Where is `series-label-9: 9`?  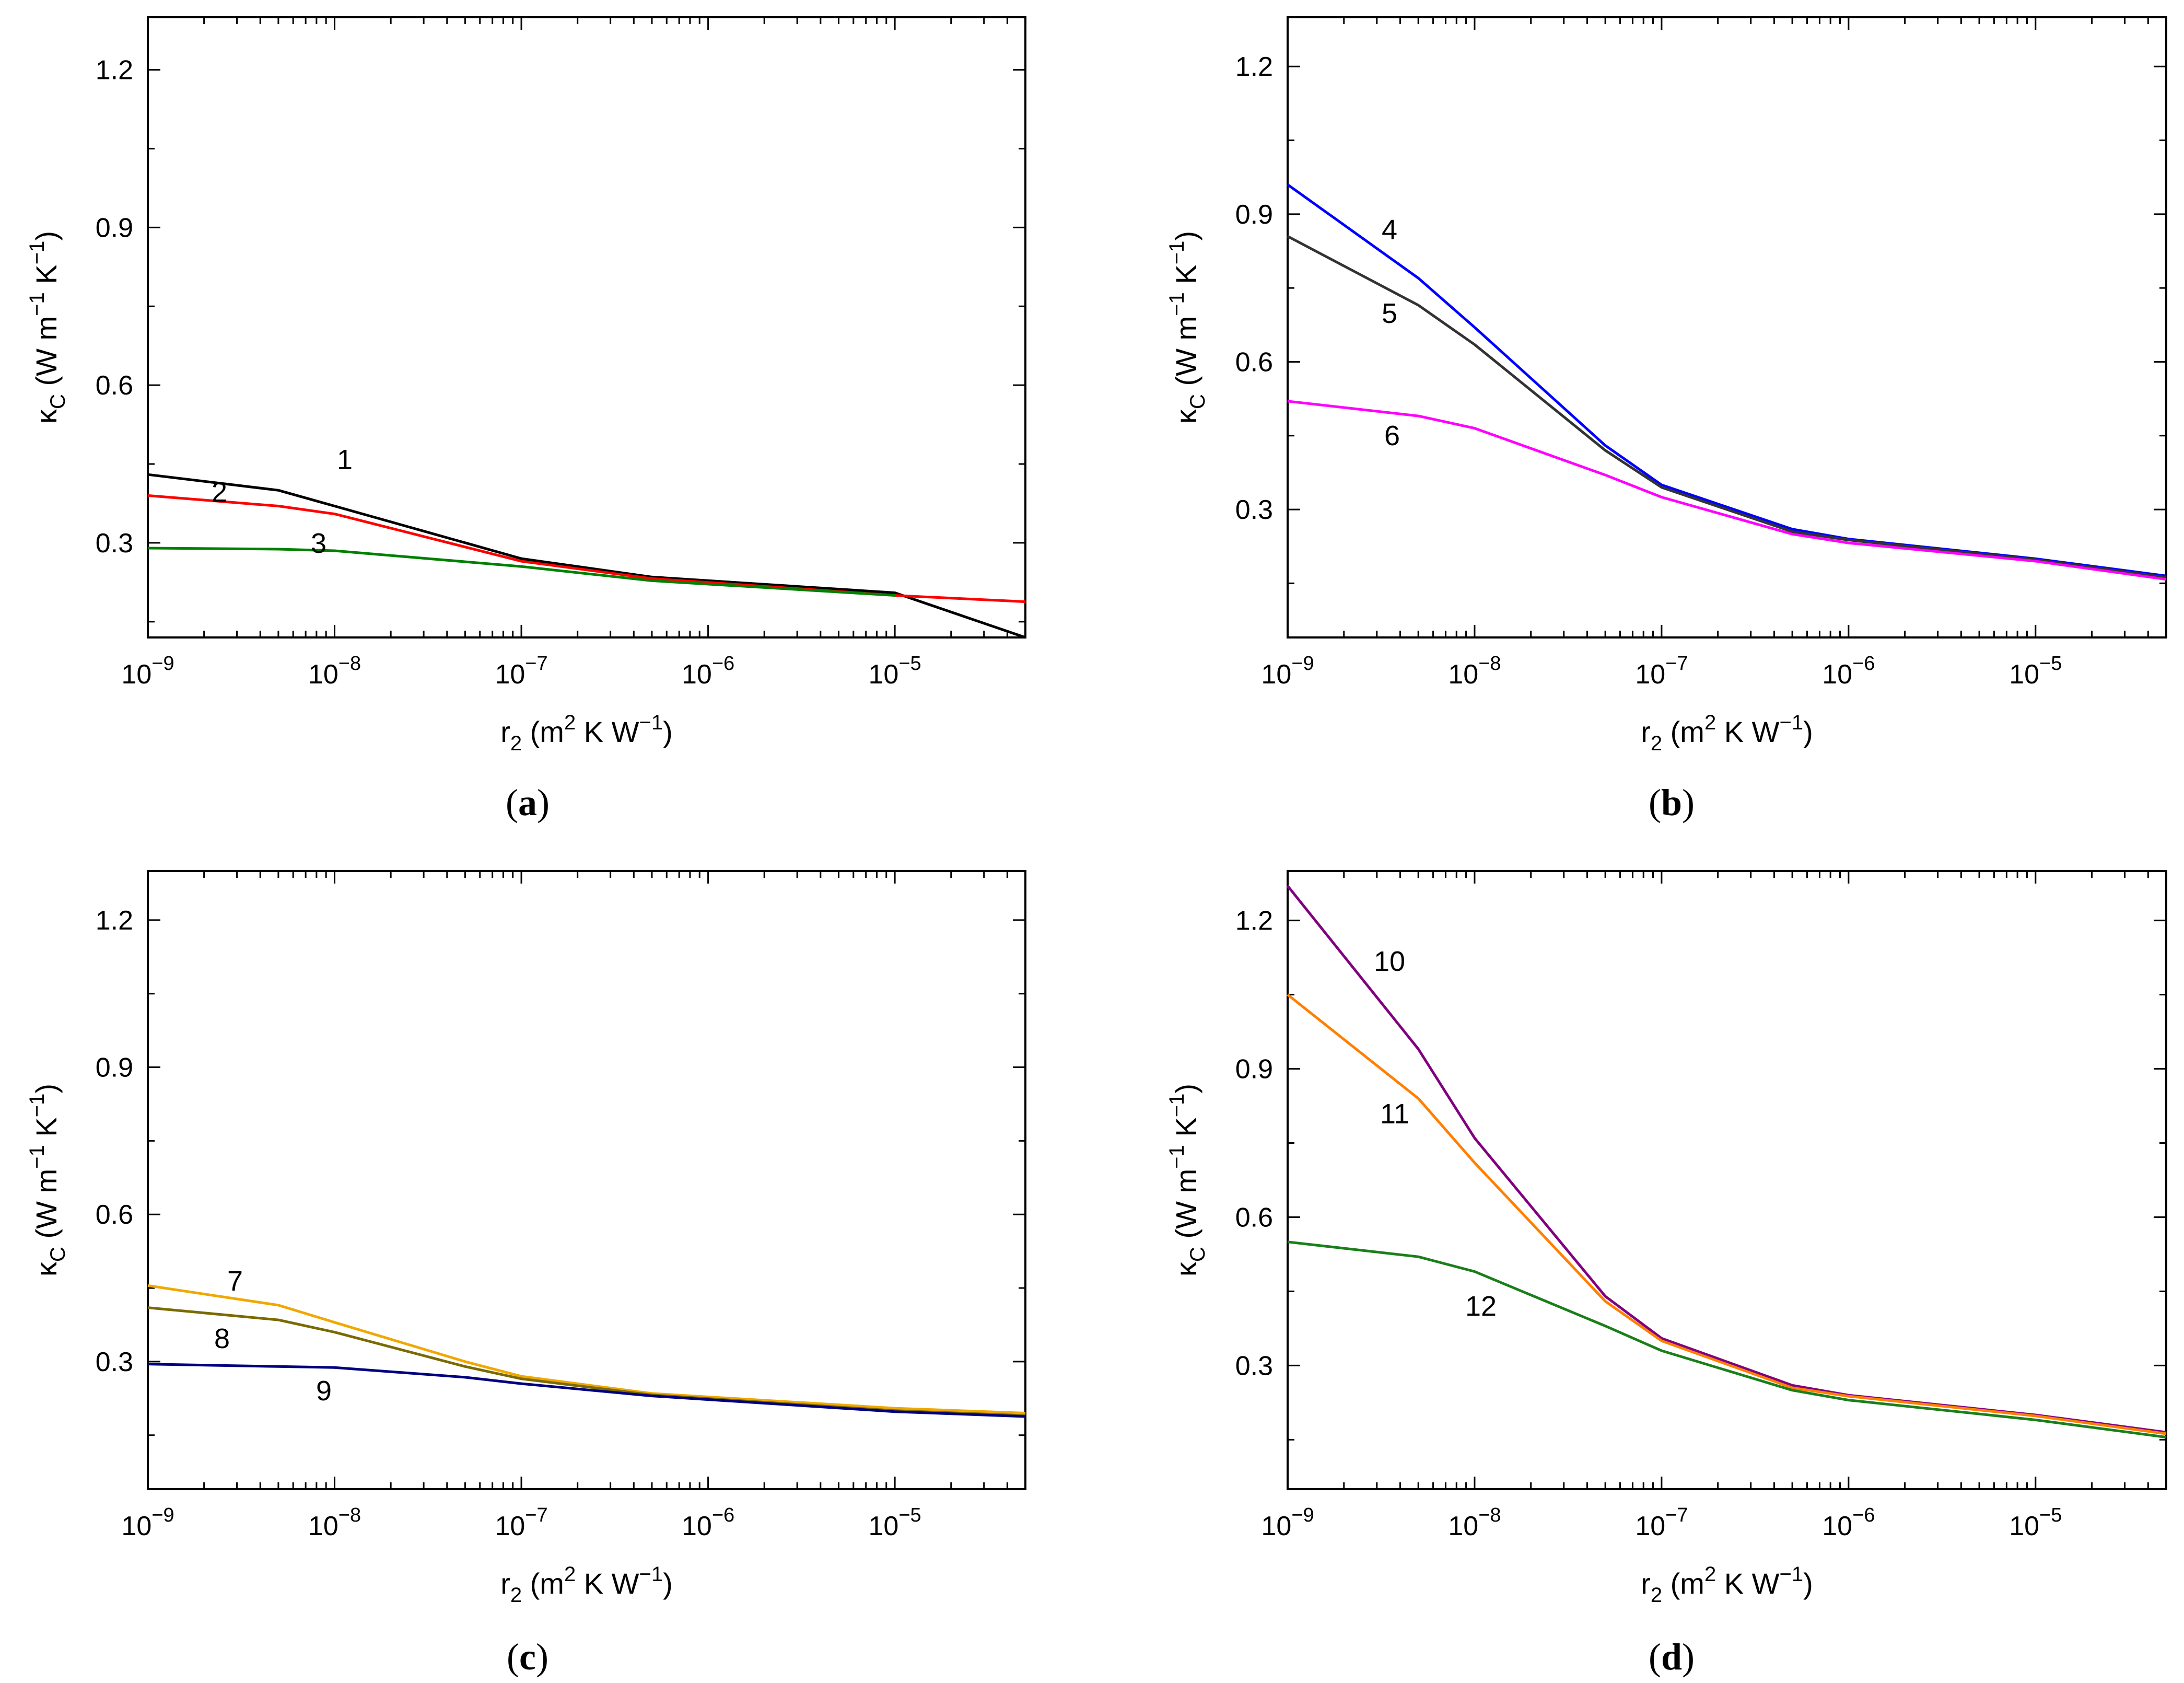
series-label-9: 9 is located at coordinates (324, 1391).